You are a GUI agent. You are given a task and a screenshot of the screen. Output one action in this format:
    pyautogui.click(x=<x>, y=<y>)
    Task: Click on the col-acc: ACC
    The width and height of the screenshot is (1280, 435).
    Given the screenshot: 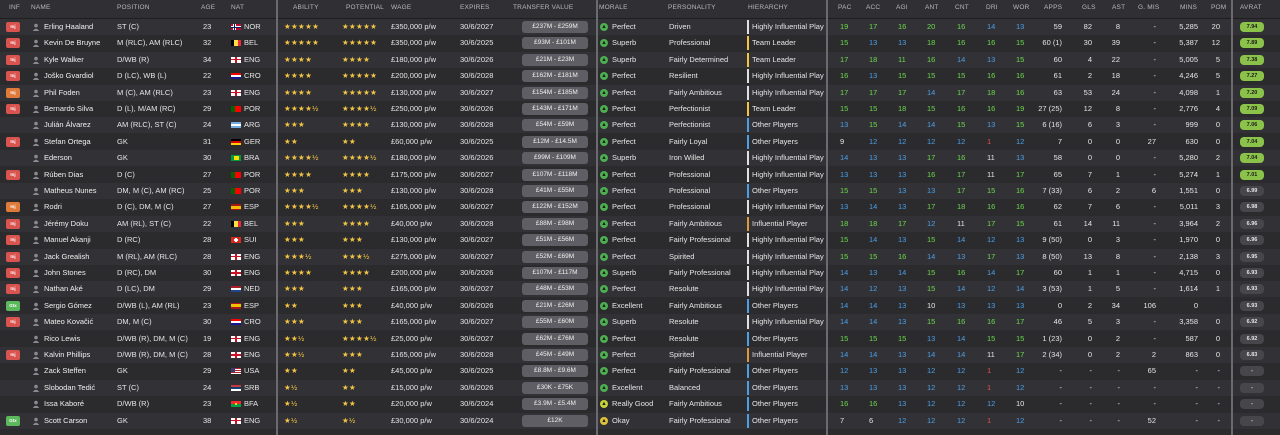 What is the action you would take?
    pyautogui.click(x=873, y=7)
    